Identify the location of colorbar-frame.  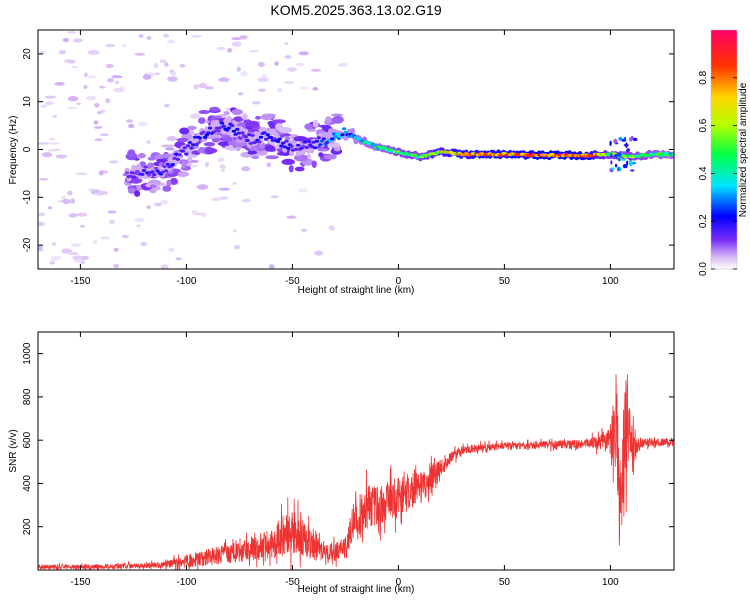
(724, 149).